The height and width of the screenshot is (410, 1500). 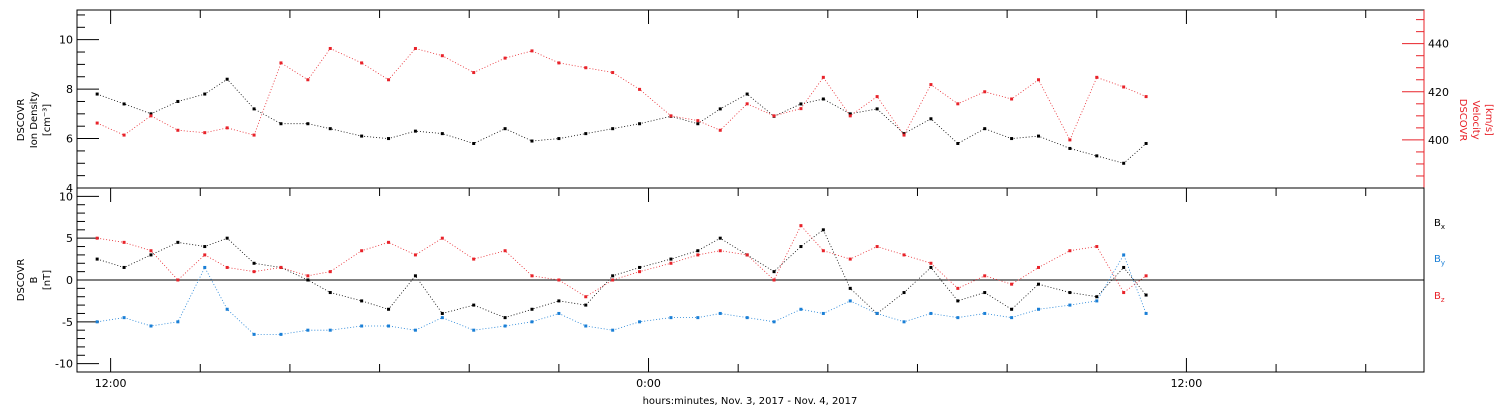 What do you see at coordinates (1439, 260) in the screenshot?
I see `legend-by: By` at bounding box center [1439, 260].